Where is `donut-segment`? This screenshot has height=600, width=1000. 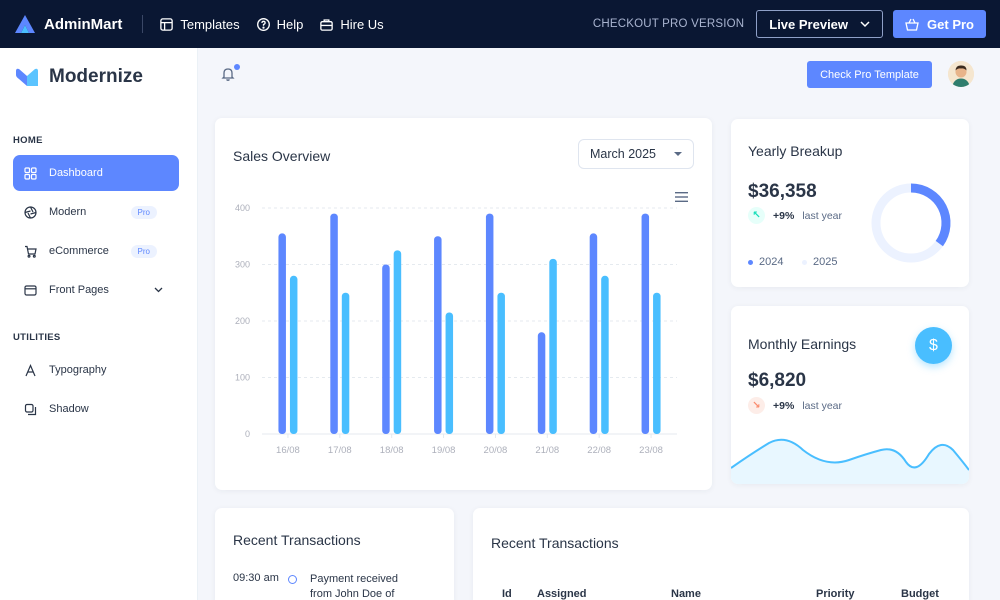
donut-segment is located at coordinates (930, 215).